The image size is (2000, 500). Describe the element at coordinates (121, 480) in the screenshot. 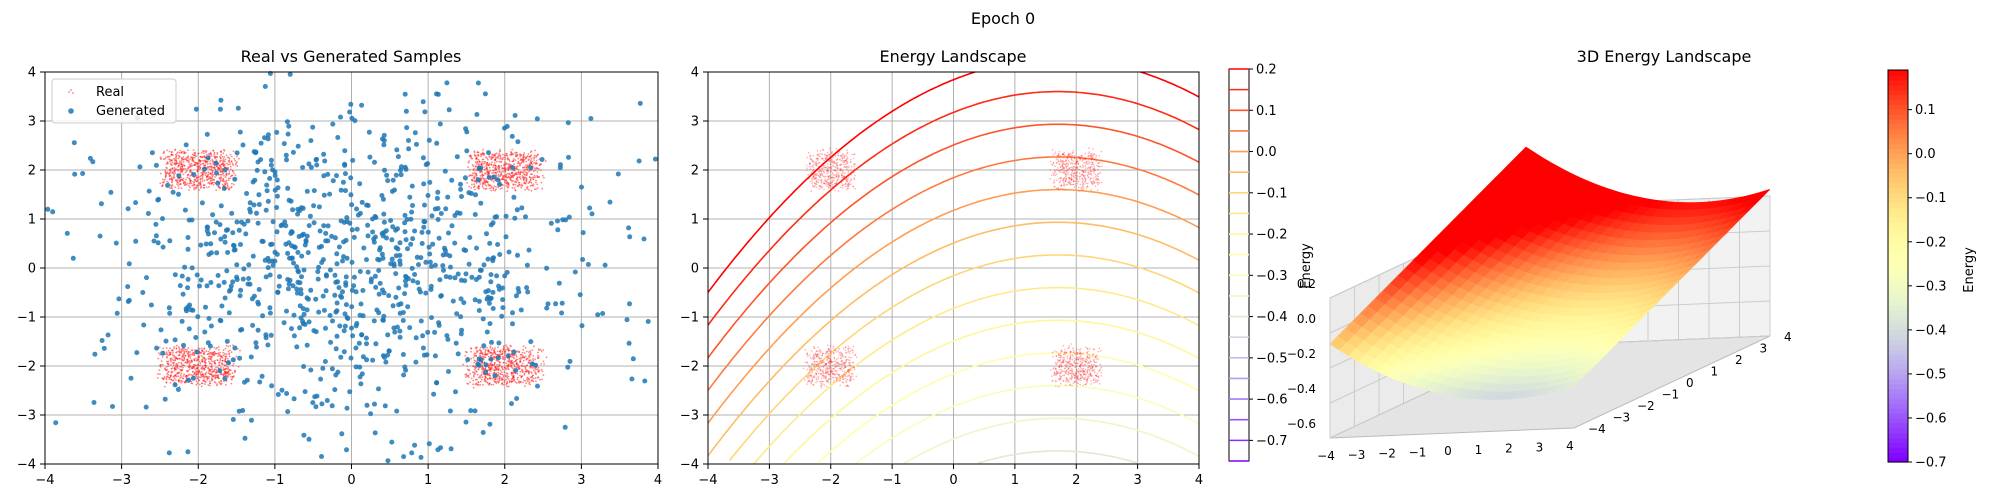

I see `x-tick-label: −3` at that location.